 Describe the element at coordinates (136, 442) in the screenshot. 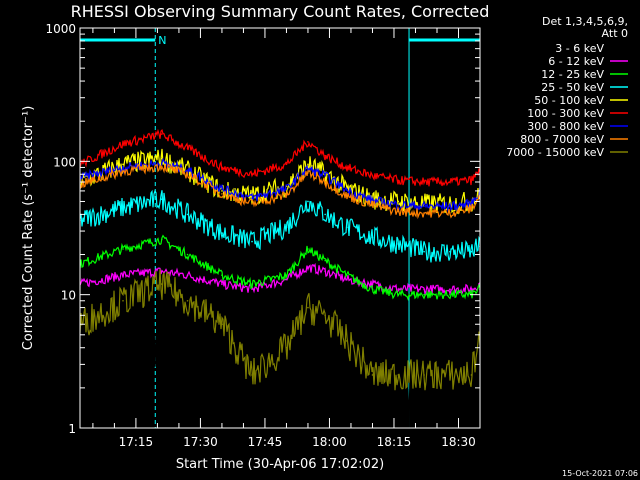

I see `x-tick-label-0: 17:15` at that location.